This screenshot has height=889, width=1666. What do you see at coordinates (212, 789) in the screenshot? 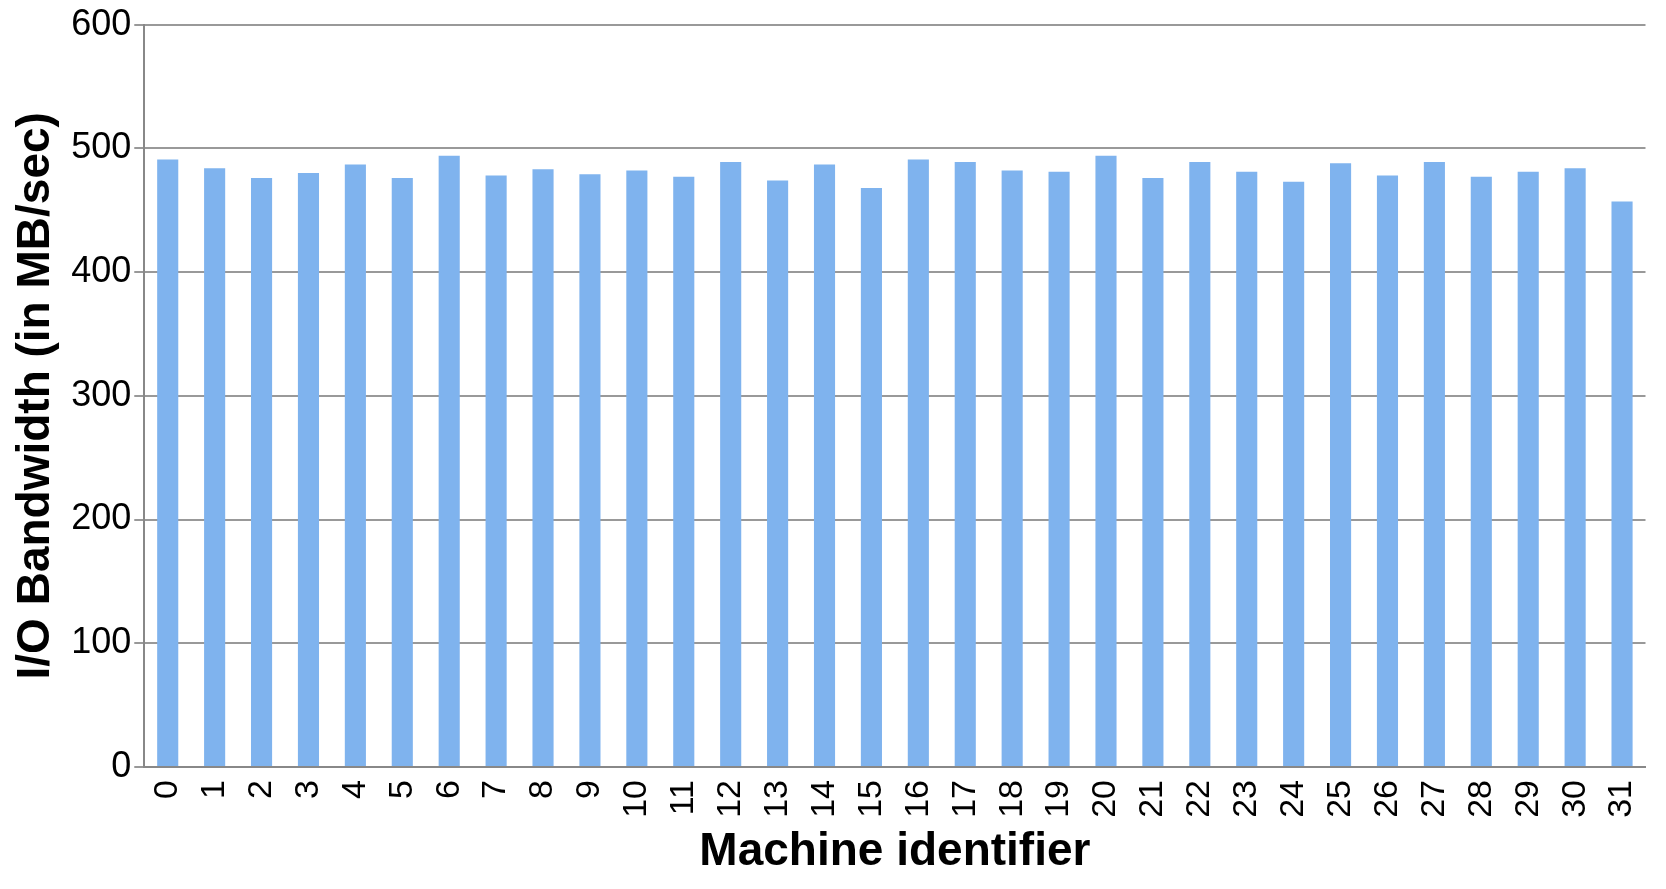
I see `x-tick-label: 1` at bounding box center [212, 789].